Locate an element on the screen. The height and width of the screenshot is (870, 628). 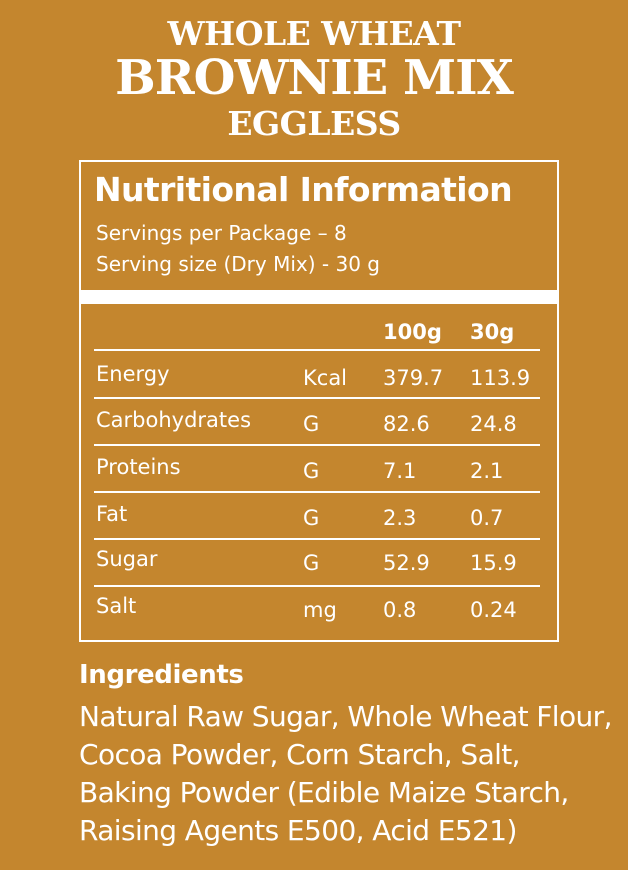
value-100g: 82.6 is located at coordinates (406, 424).